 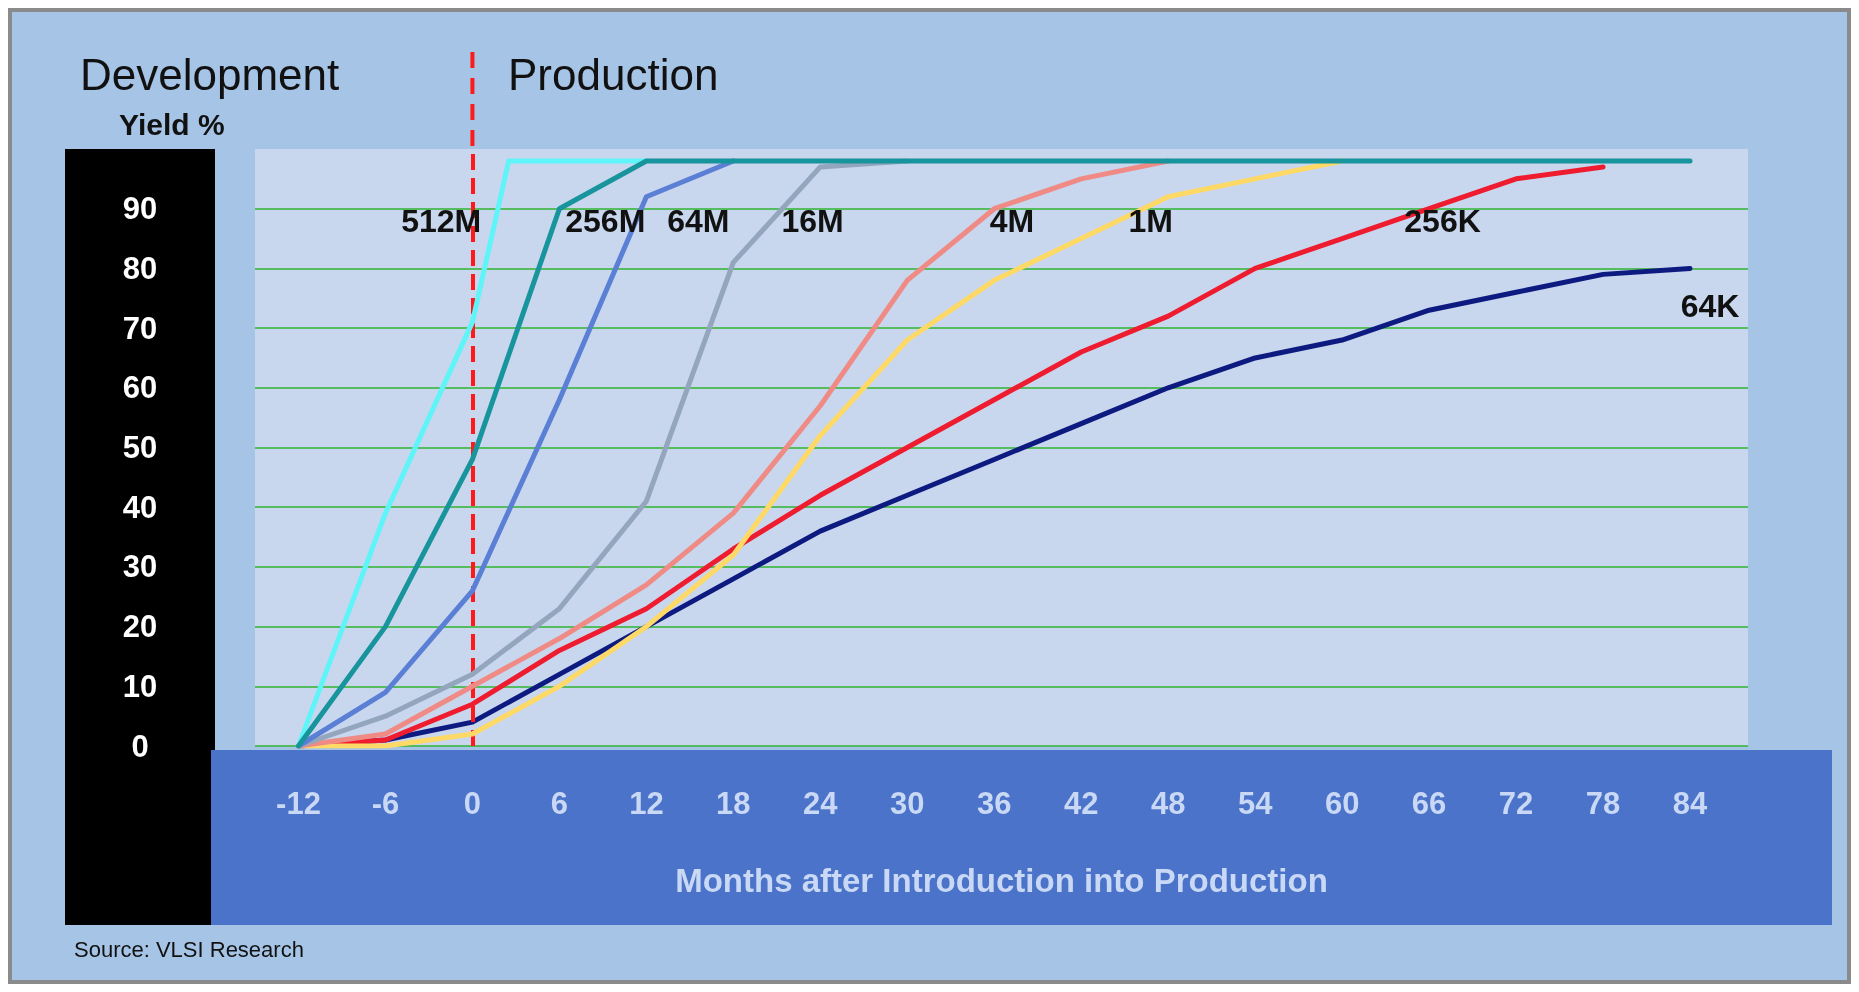 I want to click on y-tick-label: 40, so click(x=140, y=507).